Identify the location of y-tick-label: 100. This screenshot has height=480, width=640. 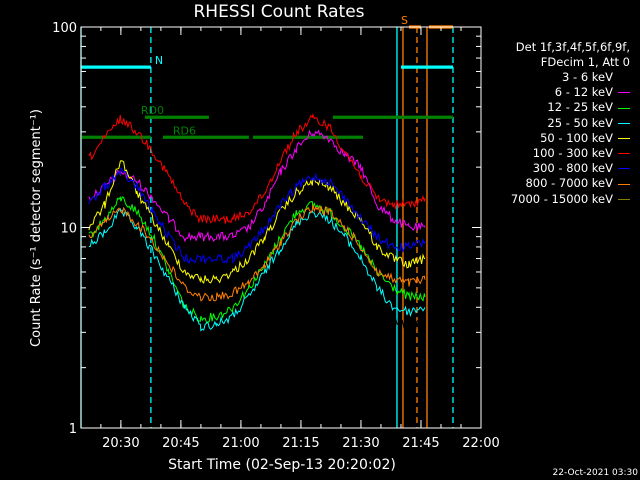
(64, 28).